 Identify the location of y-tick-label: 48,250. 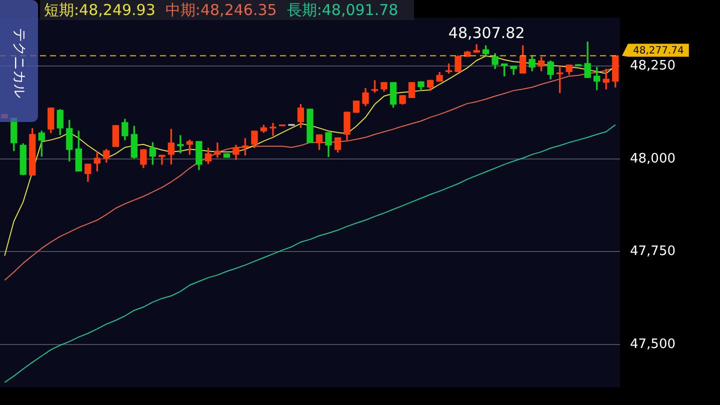
(653, 66).